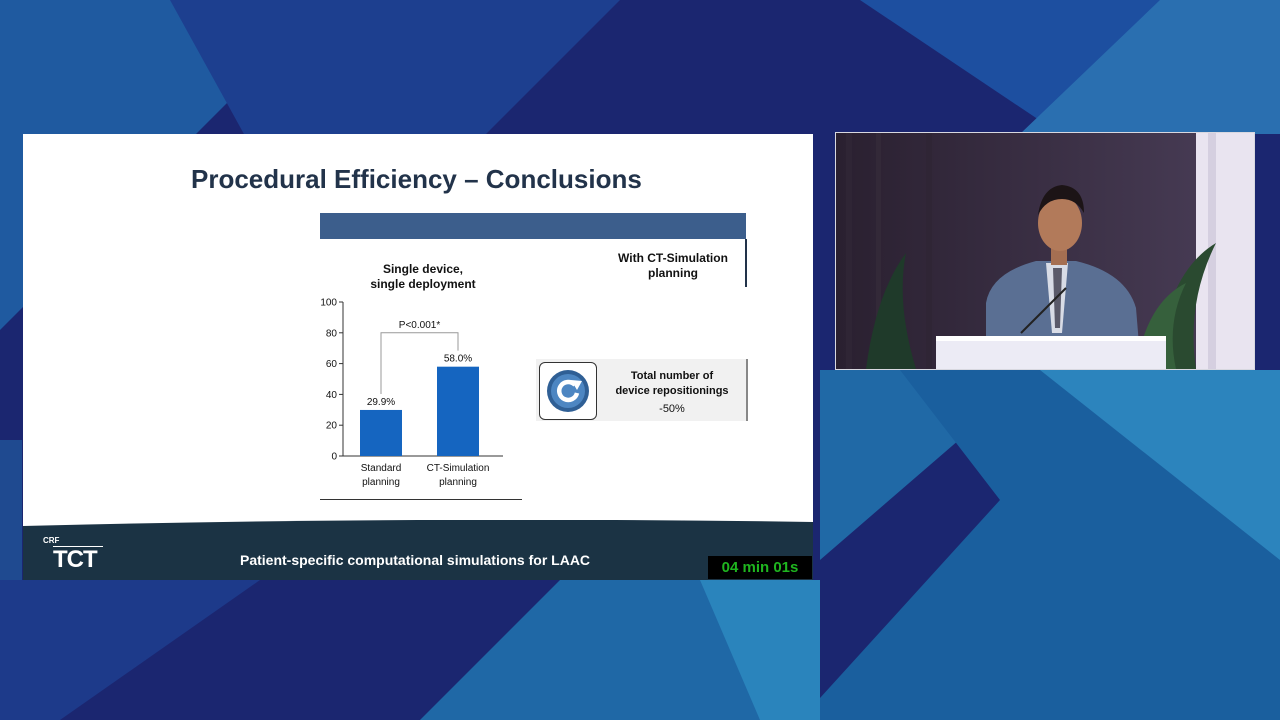 The height and width of the screenshot is (720, 1280). I want to click on chart-heading-line1: Single device,, so click(423, 269).